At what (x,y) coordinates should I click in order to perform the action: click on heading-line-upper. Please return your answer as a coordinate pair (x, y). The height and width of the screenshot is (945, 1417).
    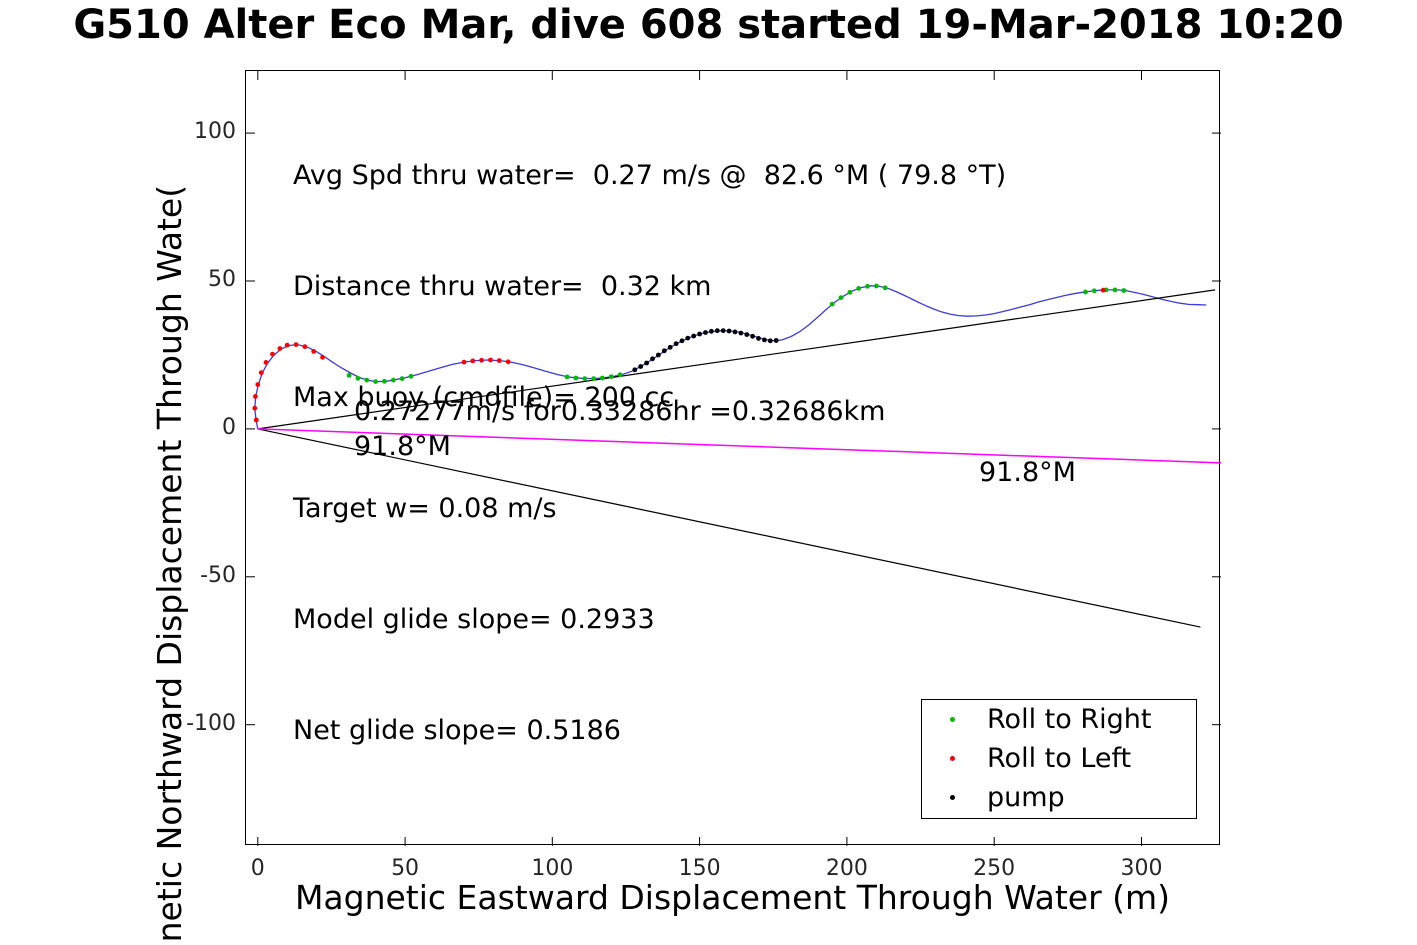
    Looking at the image, I should click on (736, 359).